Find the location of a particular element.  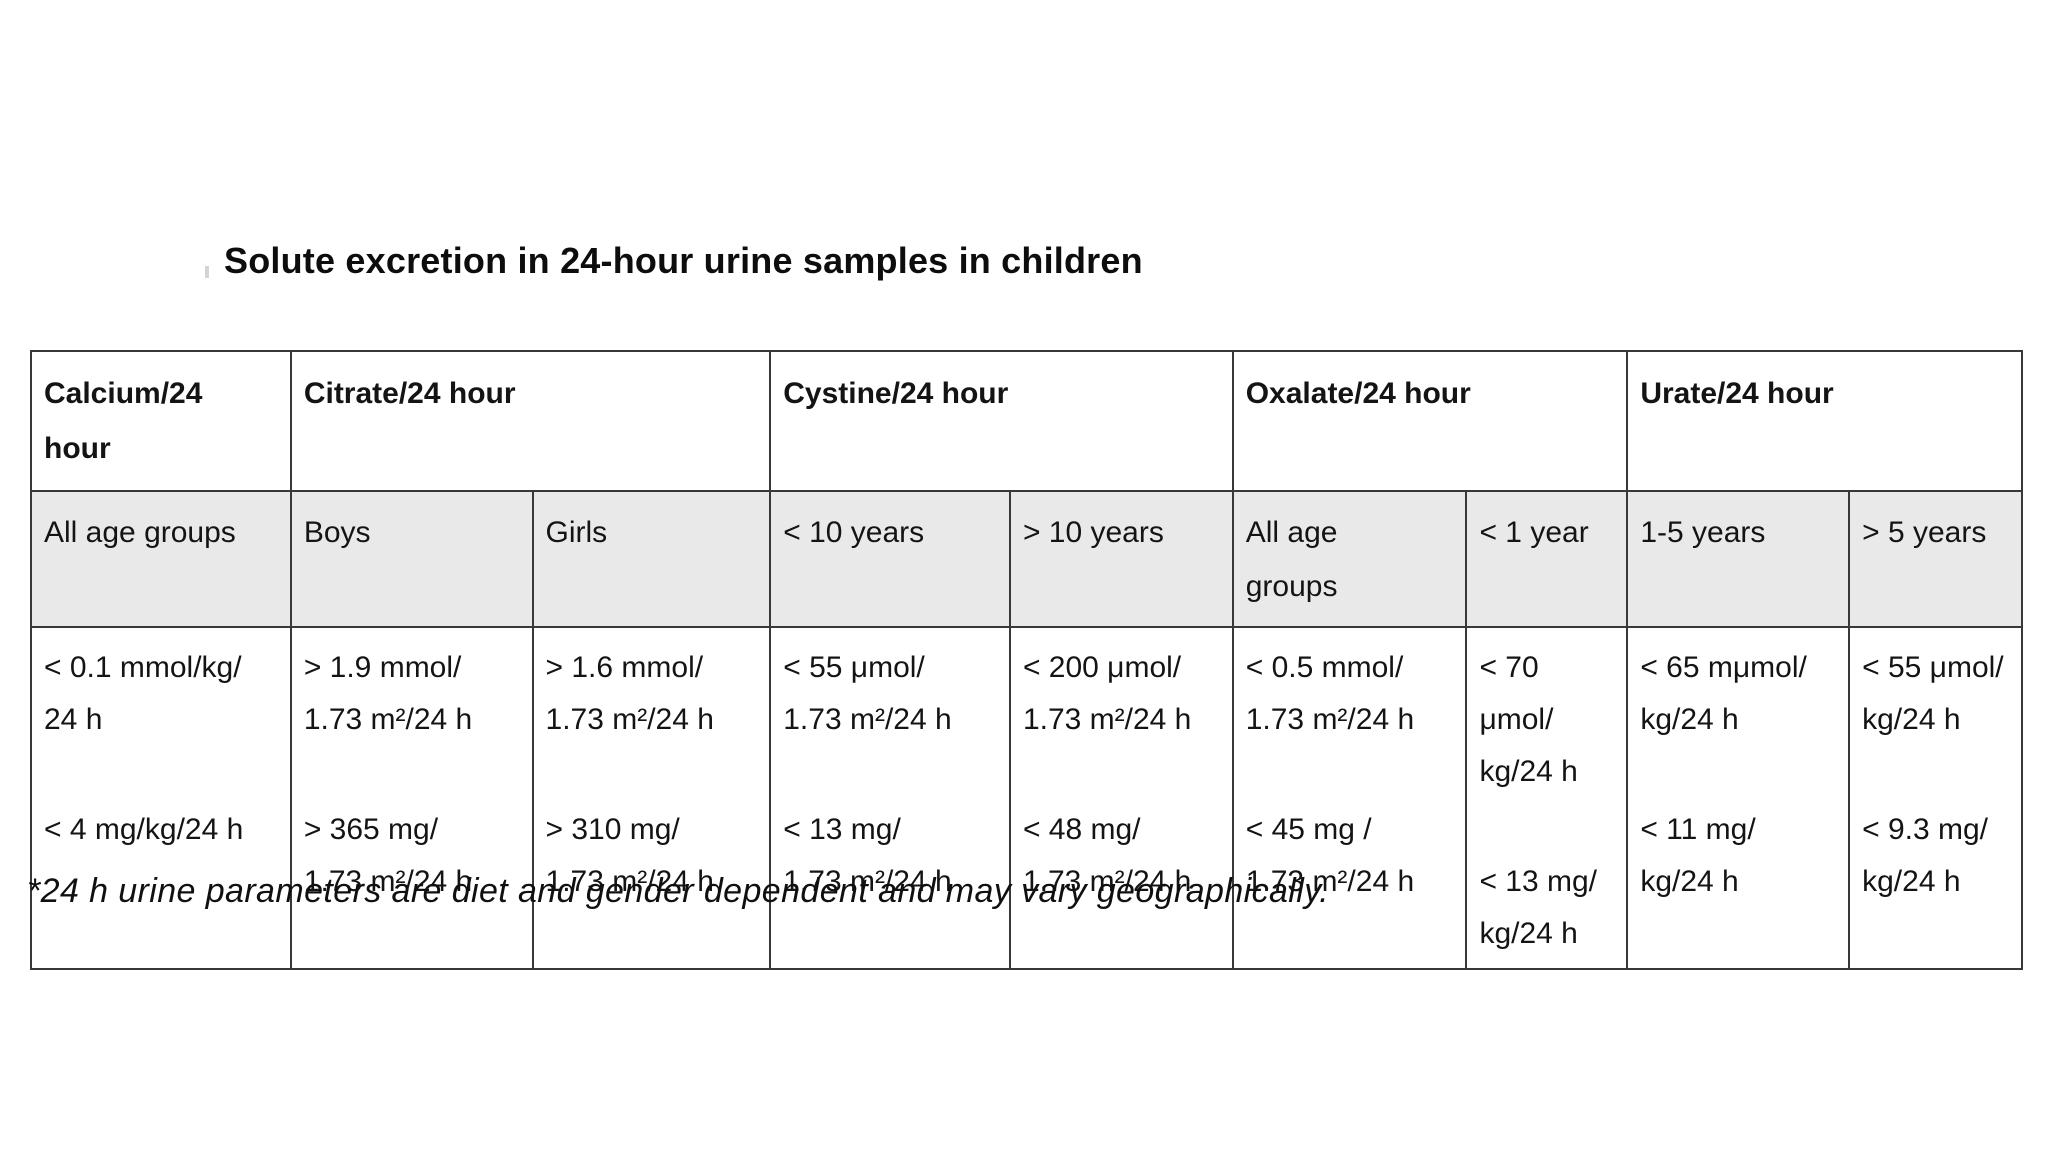

subheader-urate-1-5: 1-5 years is located at coordinates (1738, 559).